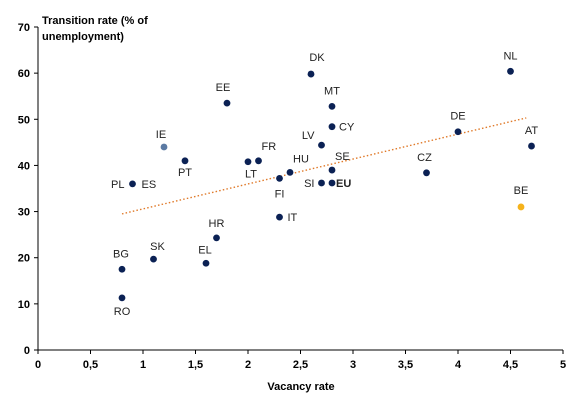 The width and height of the screenshot is (574, 396). I want to click on point-hr, so click(216, 238).